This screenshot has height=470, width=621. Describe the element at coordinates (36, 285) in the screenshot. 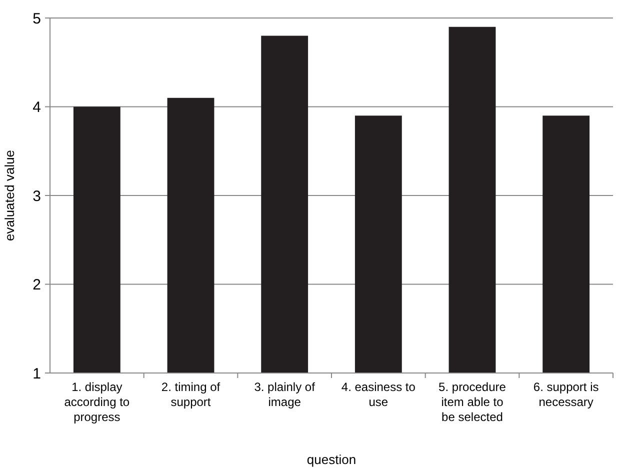

I see `y-tick-label: 2` at that location.